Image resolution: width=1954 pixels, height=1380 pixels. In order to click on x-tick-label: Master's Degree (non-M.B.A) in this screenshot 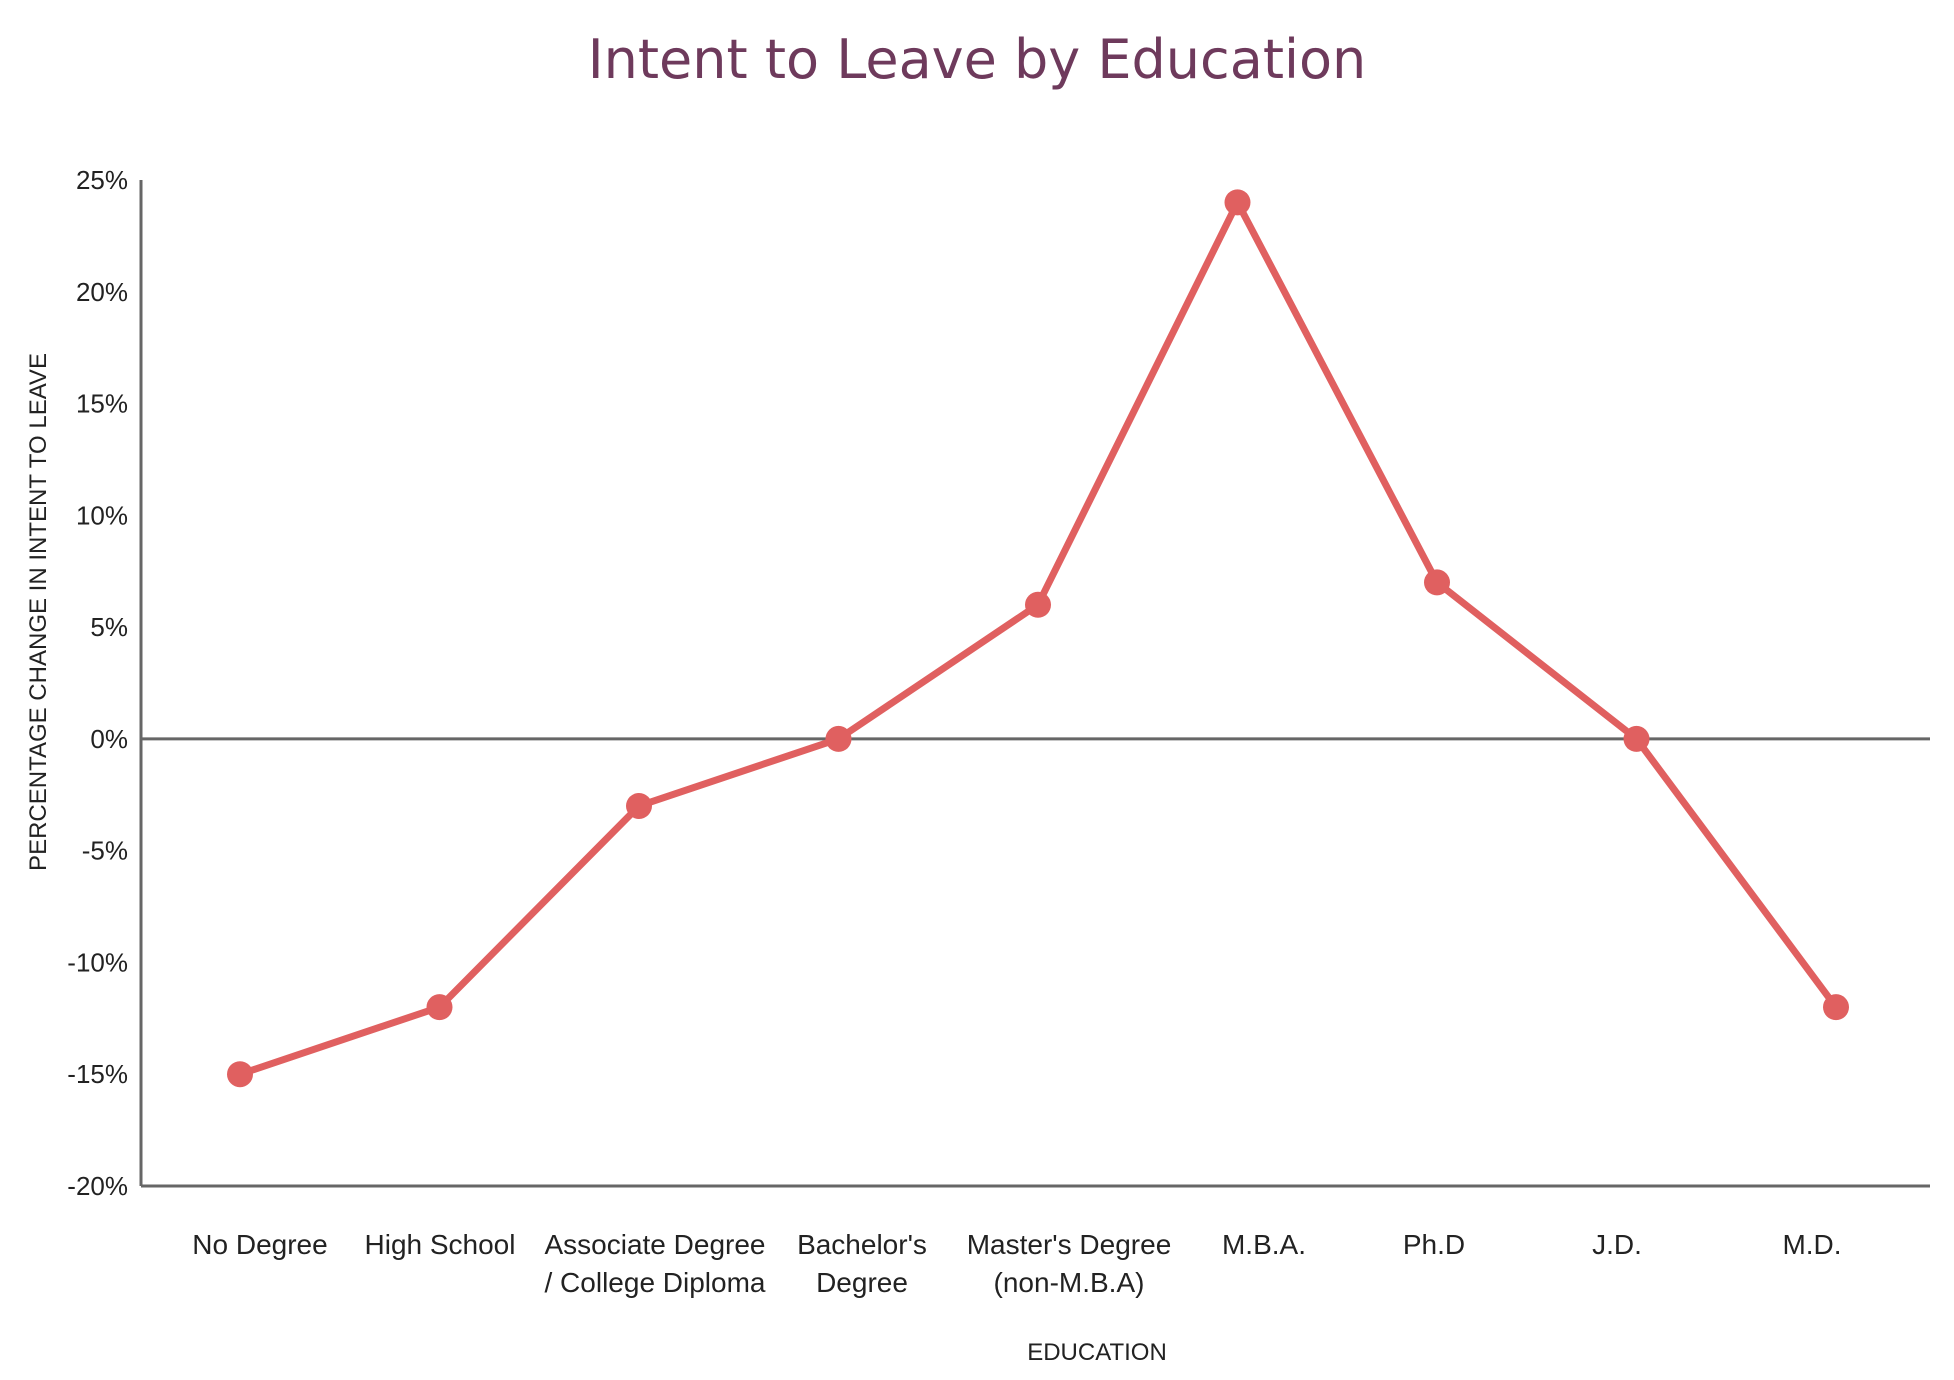, I will do `click(1069, 1263)`.